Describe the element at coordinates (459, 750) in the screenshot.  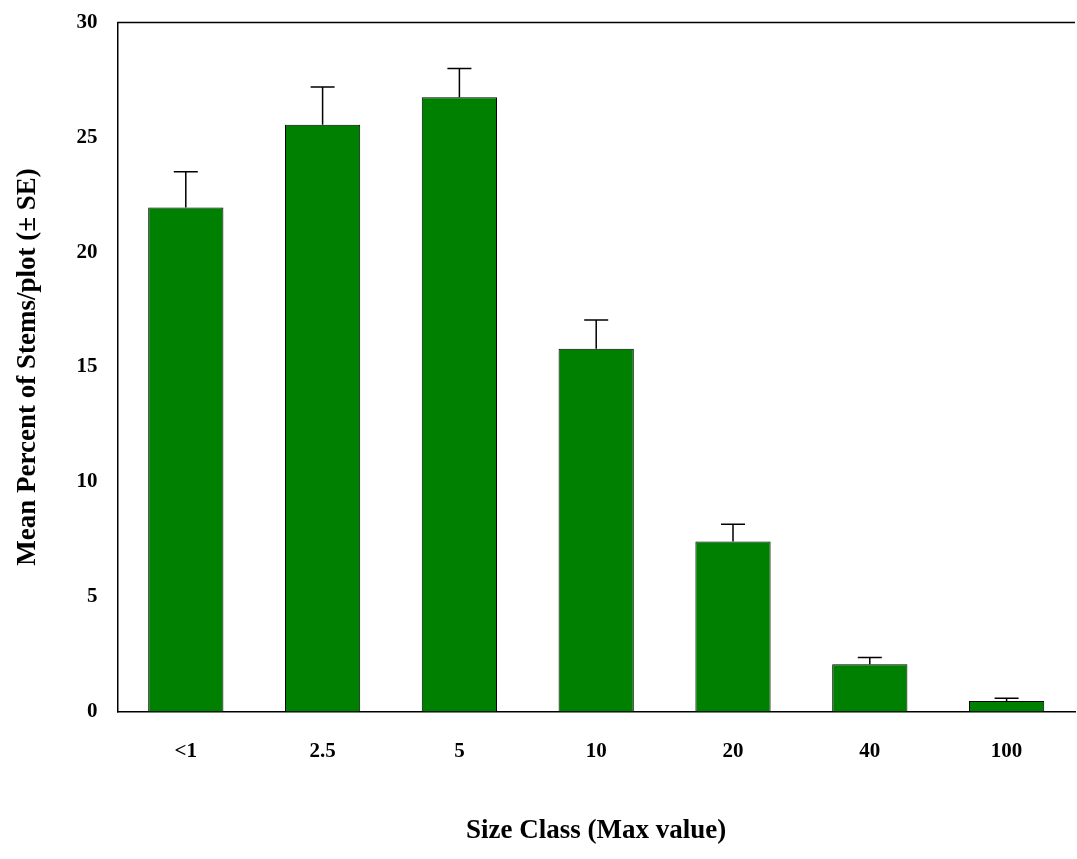
I see `x-tick-label: 5` at that location.